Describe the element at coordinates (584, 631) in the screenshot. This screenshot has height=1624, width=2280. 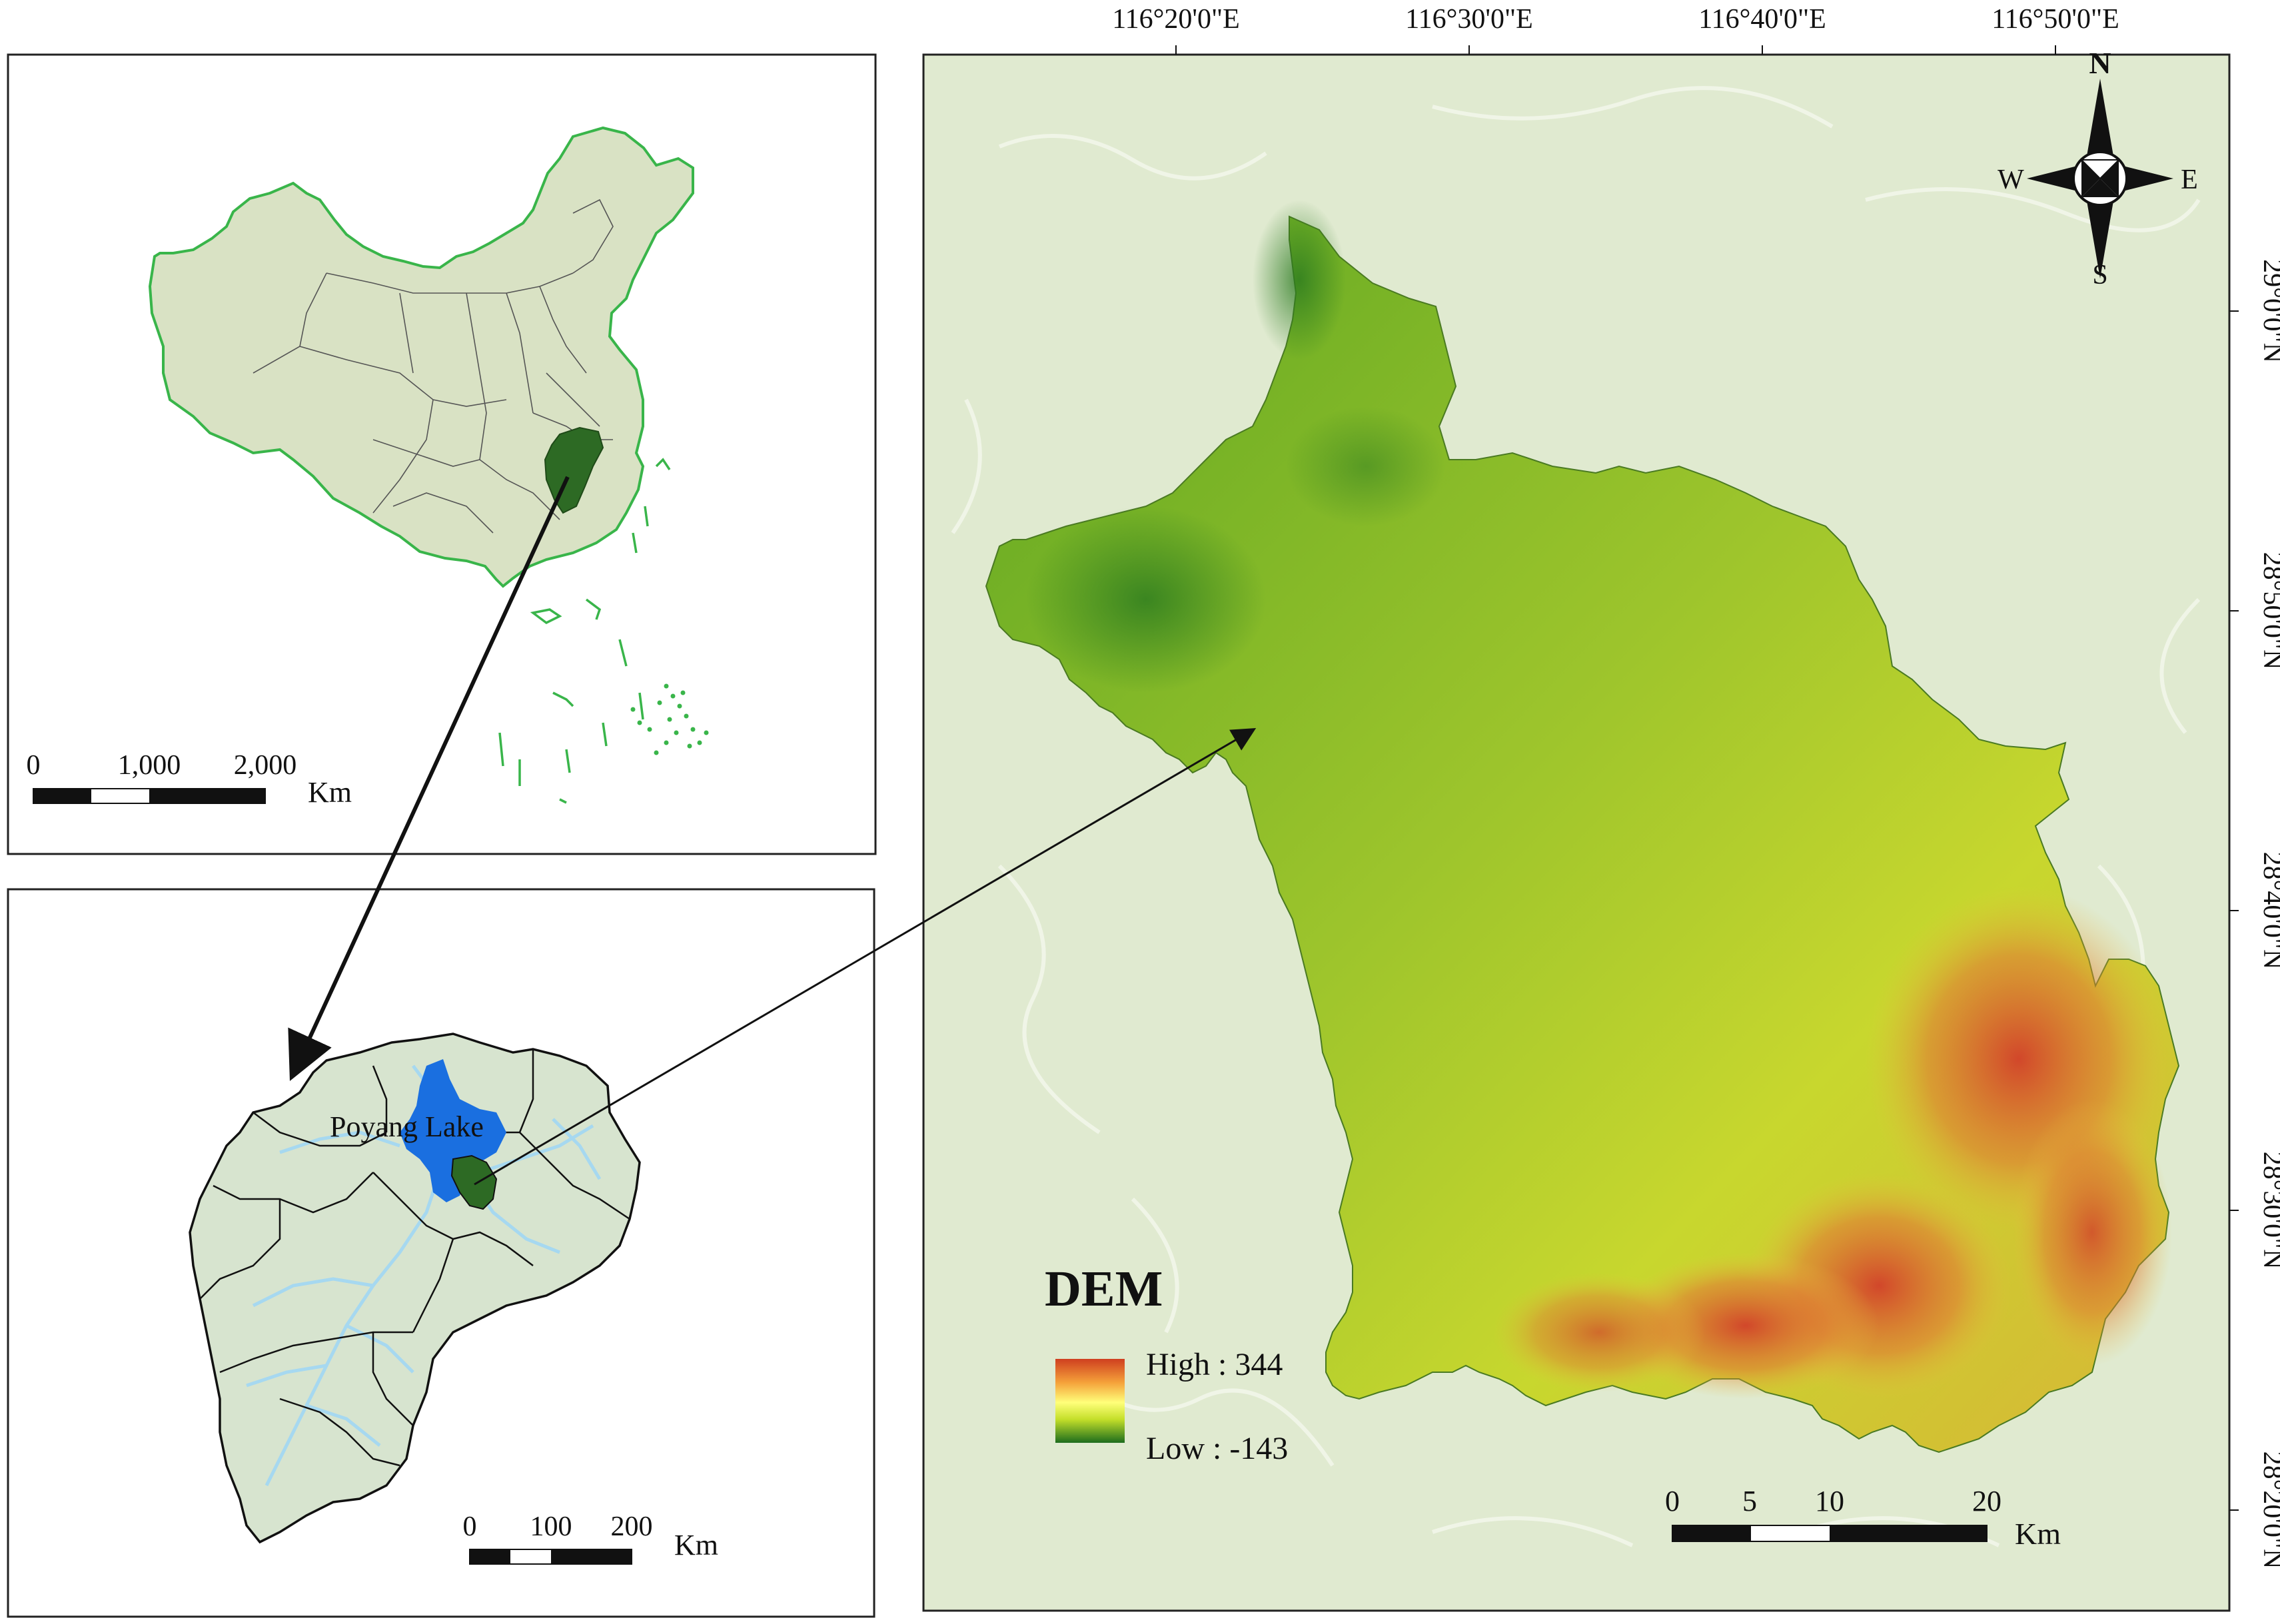
I see `islands` at that location.